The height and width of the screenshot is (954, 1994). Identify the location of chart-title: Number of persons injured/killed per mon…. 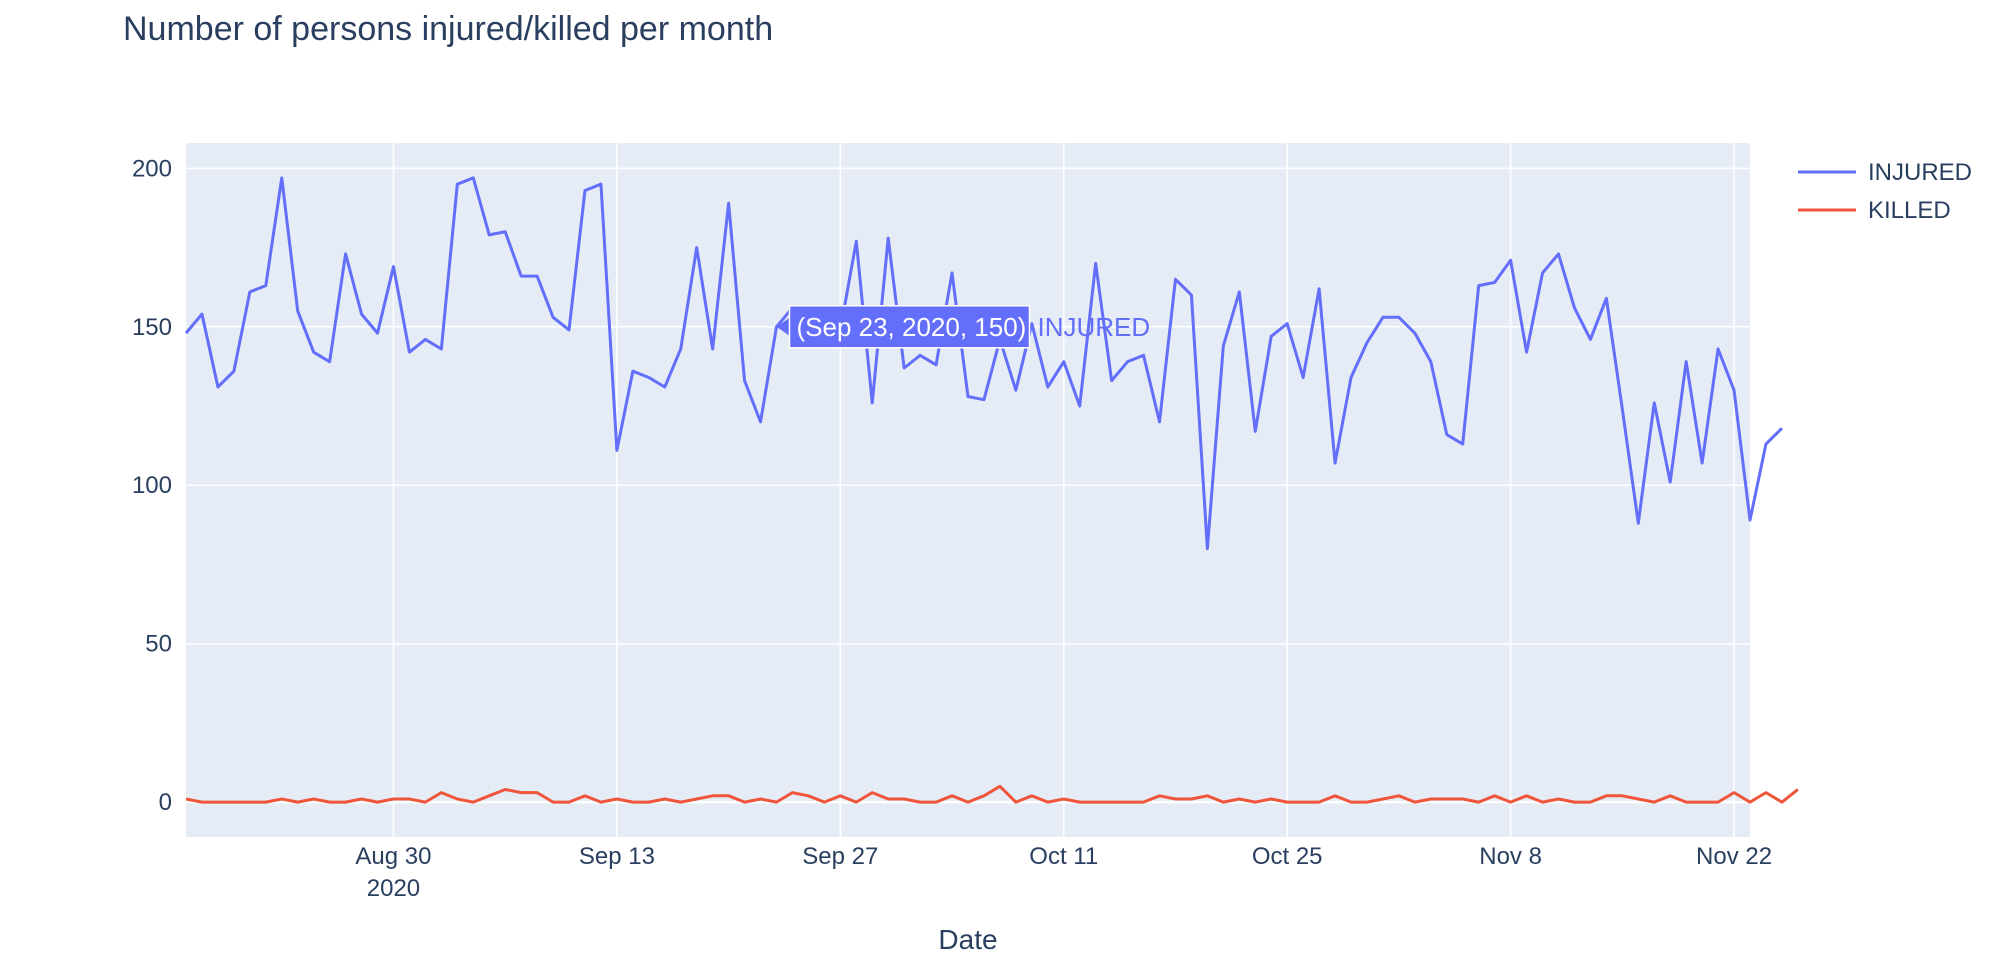
(448, 29).